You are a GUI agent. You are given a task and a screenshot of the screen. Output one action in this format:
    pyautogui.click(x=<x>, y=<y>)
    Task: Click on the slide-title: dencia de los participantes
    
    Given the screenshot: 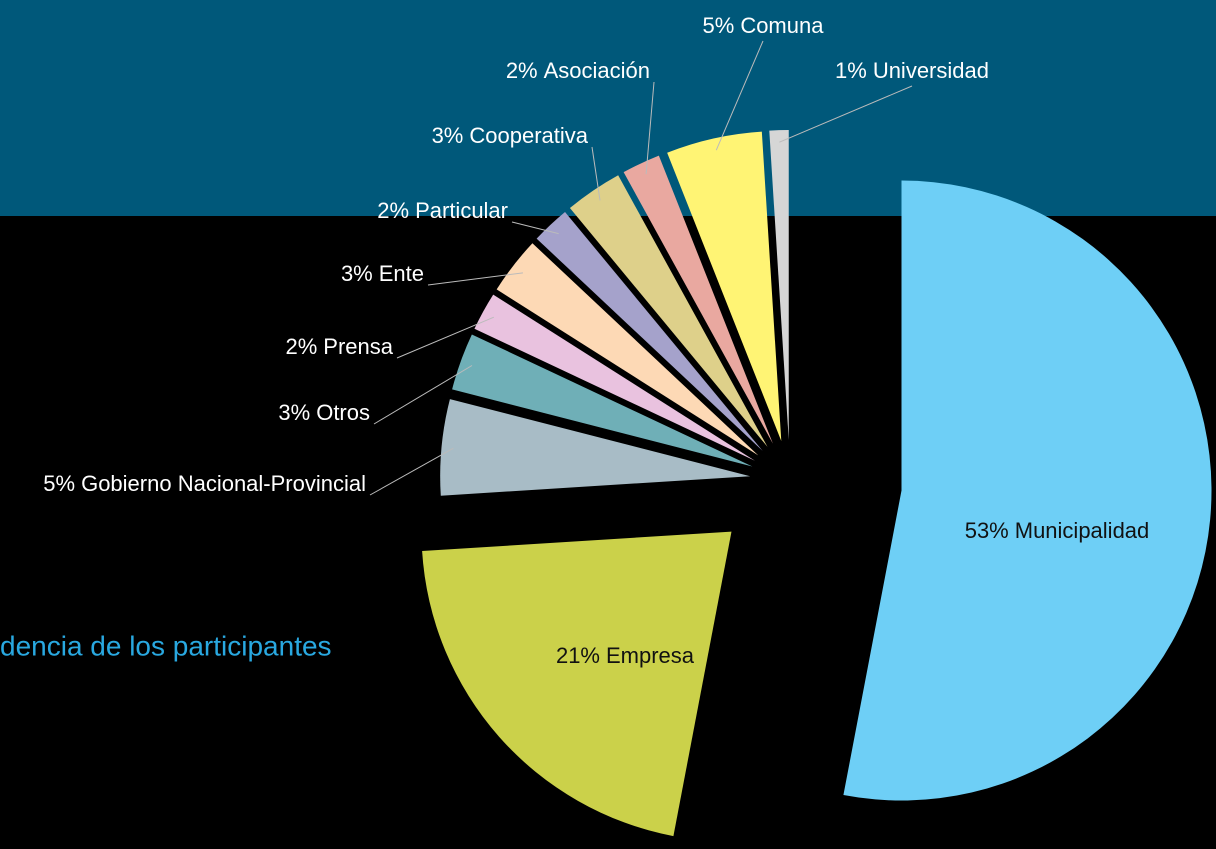 What is the action you would take?
    pyautogui.click(x=166, y=645)
    